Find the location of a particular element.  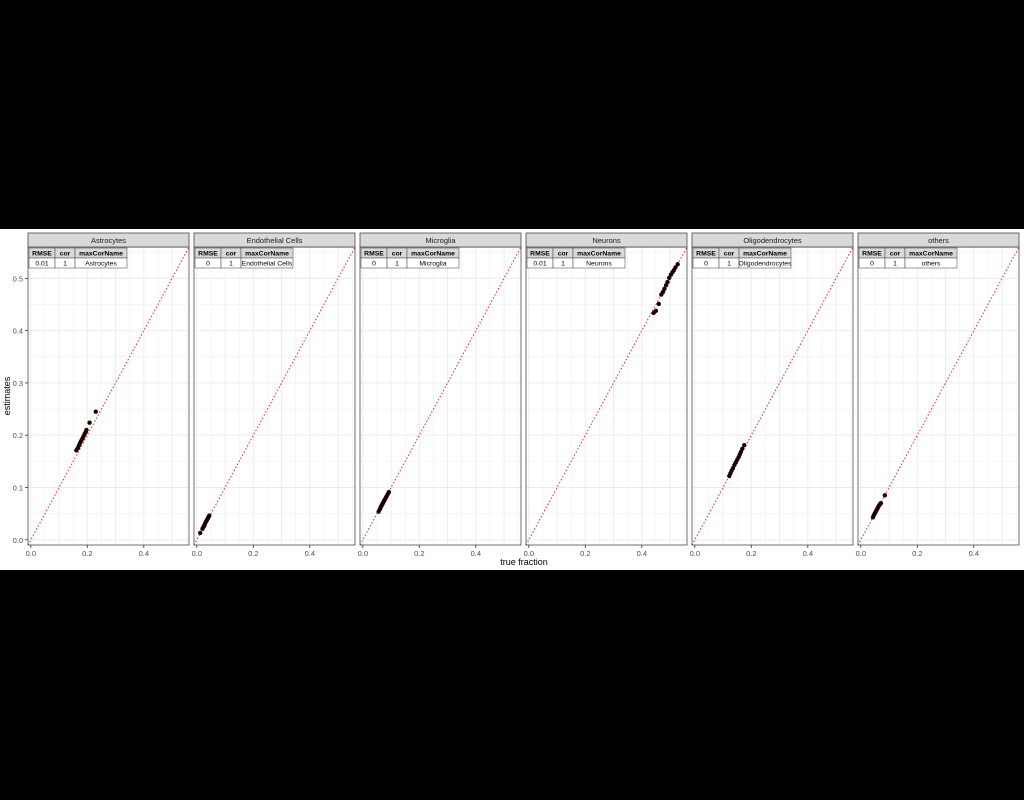

table-value-label: others is located at coordinates (931, 264).